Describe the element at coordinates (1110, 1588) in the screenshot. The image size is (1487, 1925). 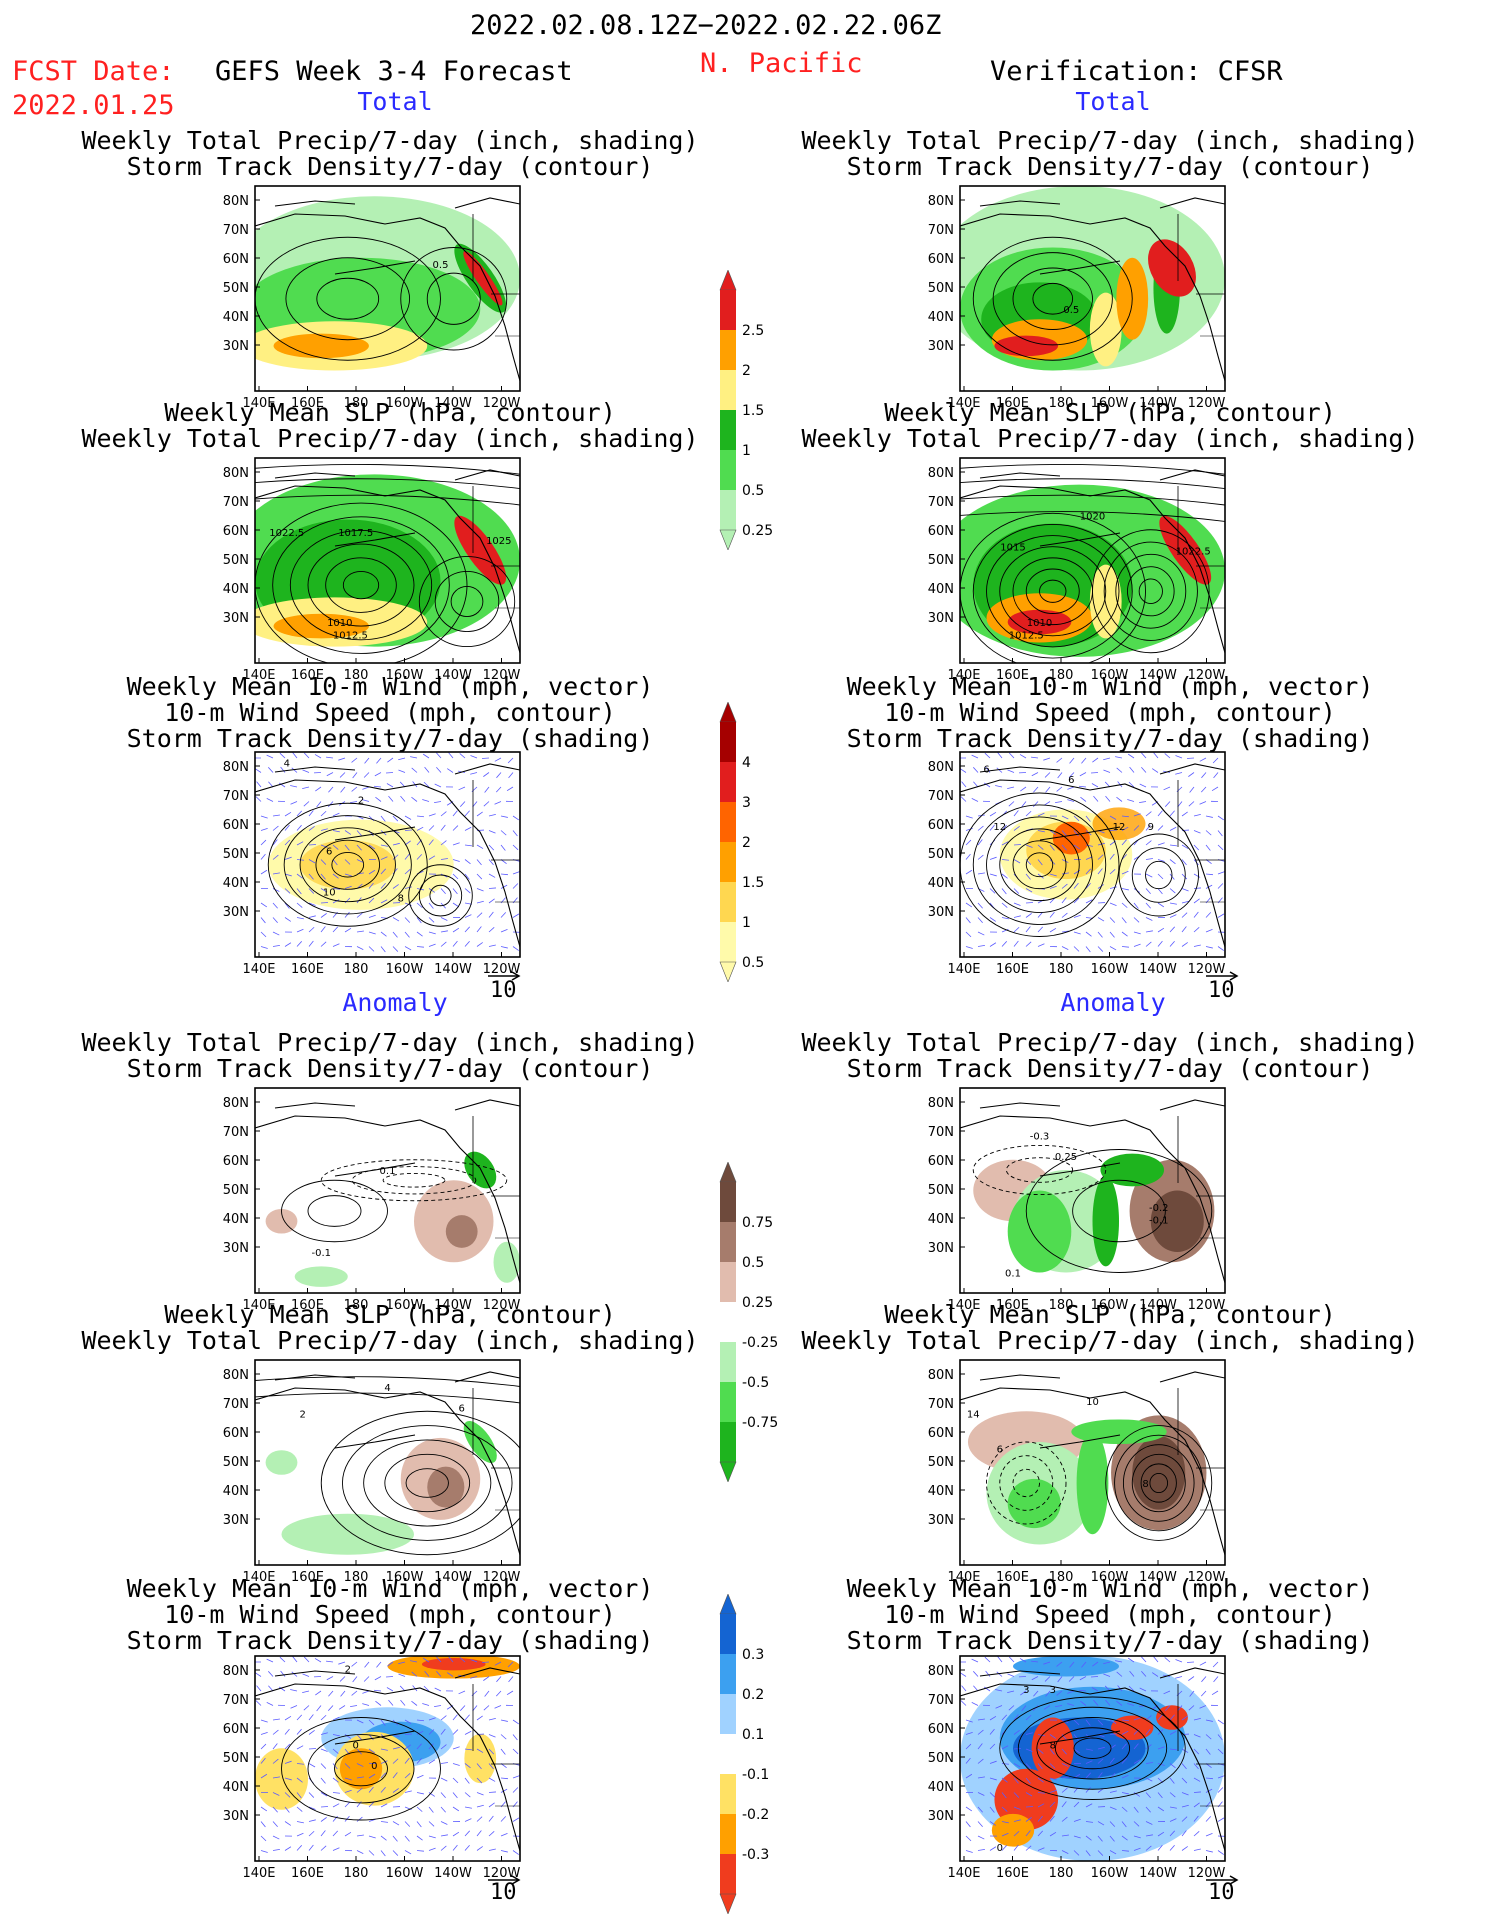
I see `p6R-title-1: Weekly Mean 10-m Wind (mph, vector)` at that location.